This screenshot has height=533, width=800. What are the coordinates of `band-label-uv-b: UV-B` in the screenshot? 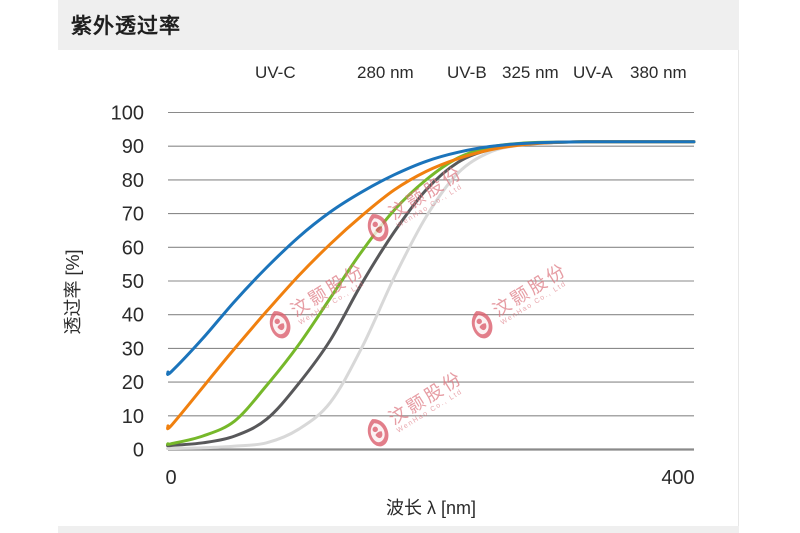 It's located at (467, 72).